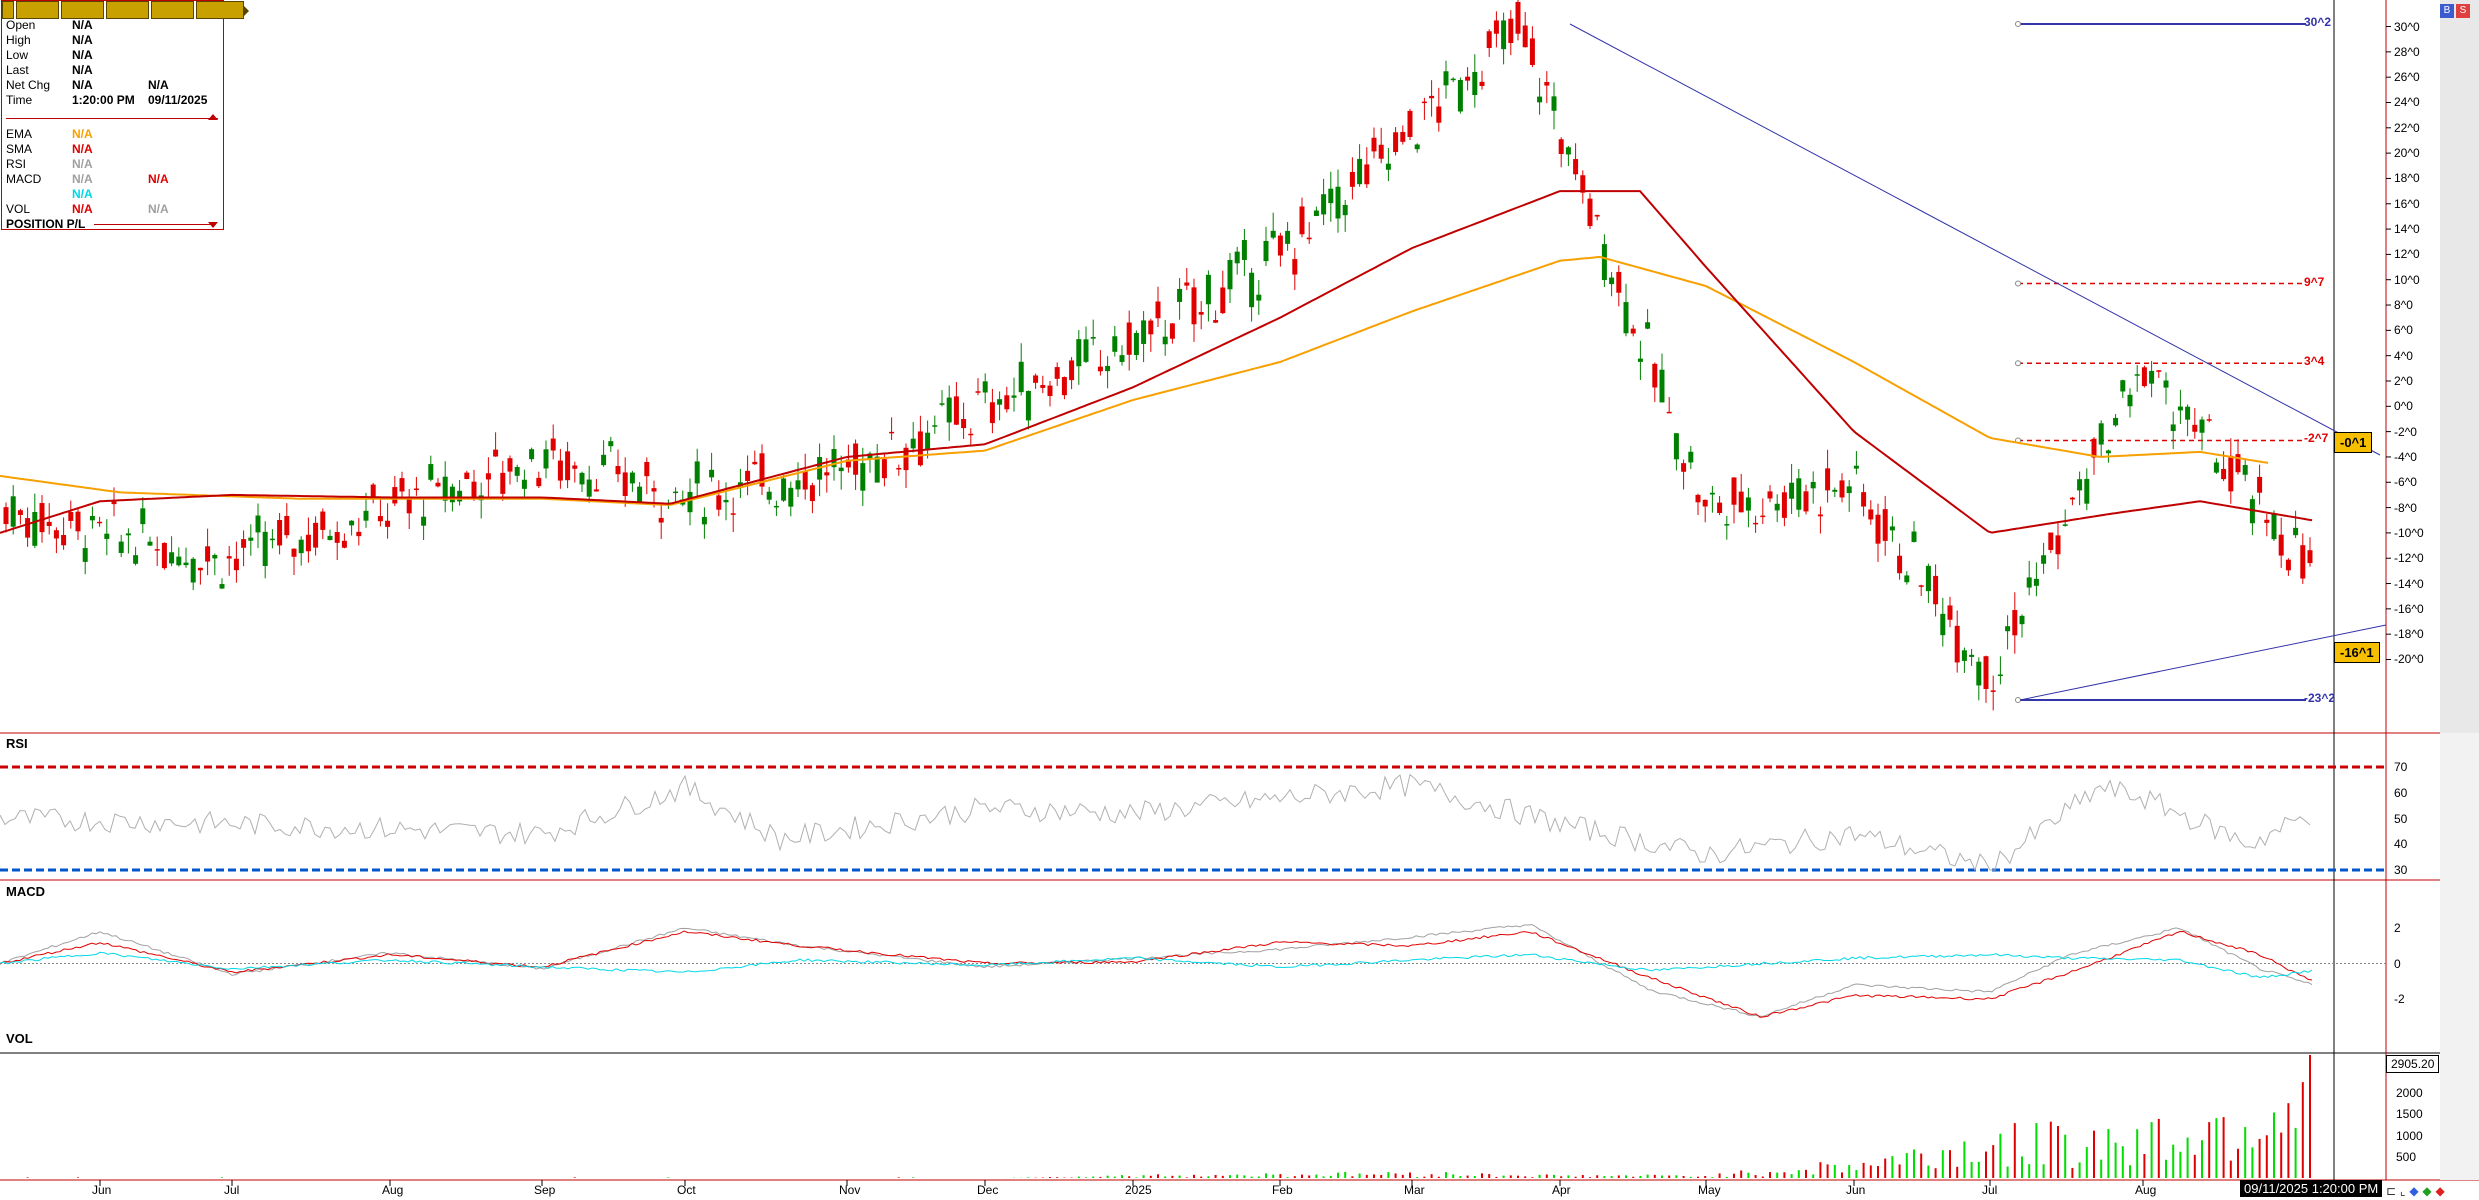 The image size is (2479, 1200). I want to click on crosshair-date-tag: 09/11/2025 1:20:00 PM, so click(2311, 1188).